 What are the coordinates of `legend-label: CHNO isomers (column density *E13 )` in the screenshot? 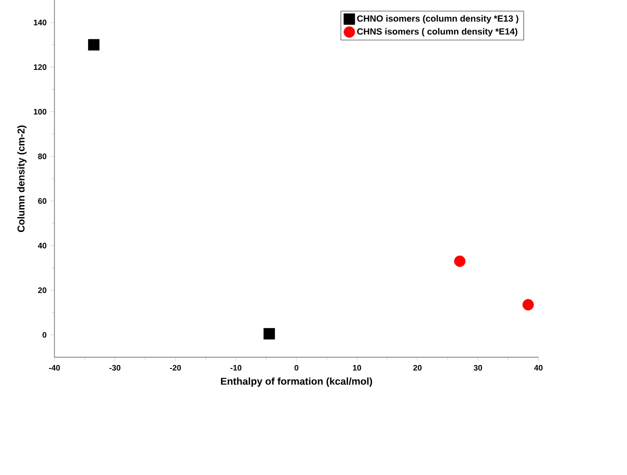 It's located at (437, 19).